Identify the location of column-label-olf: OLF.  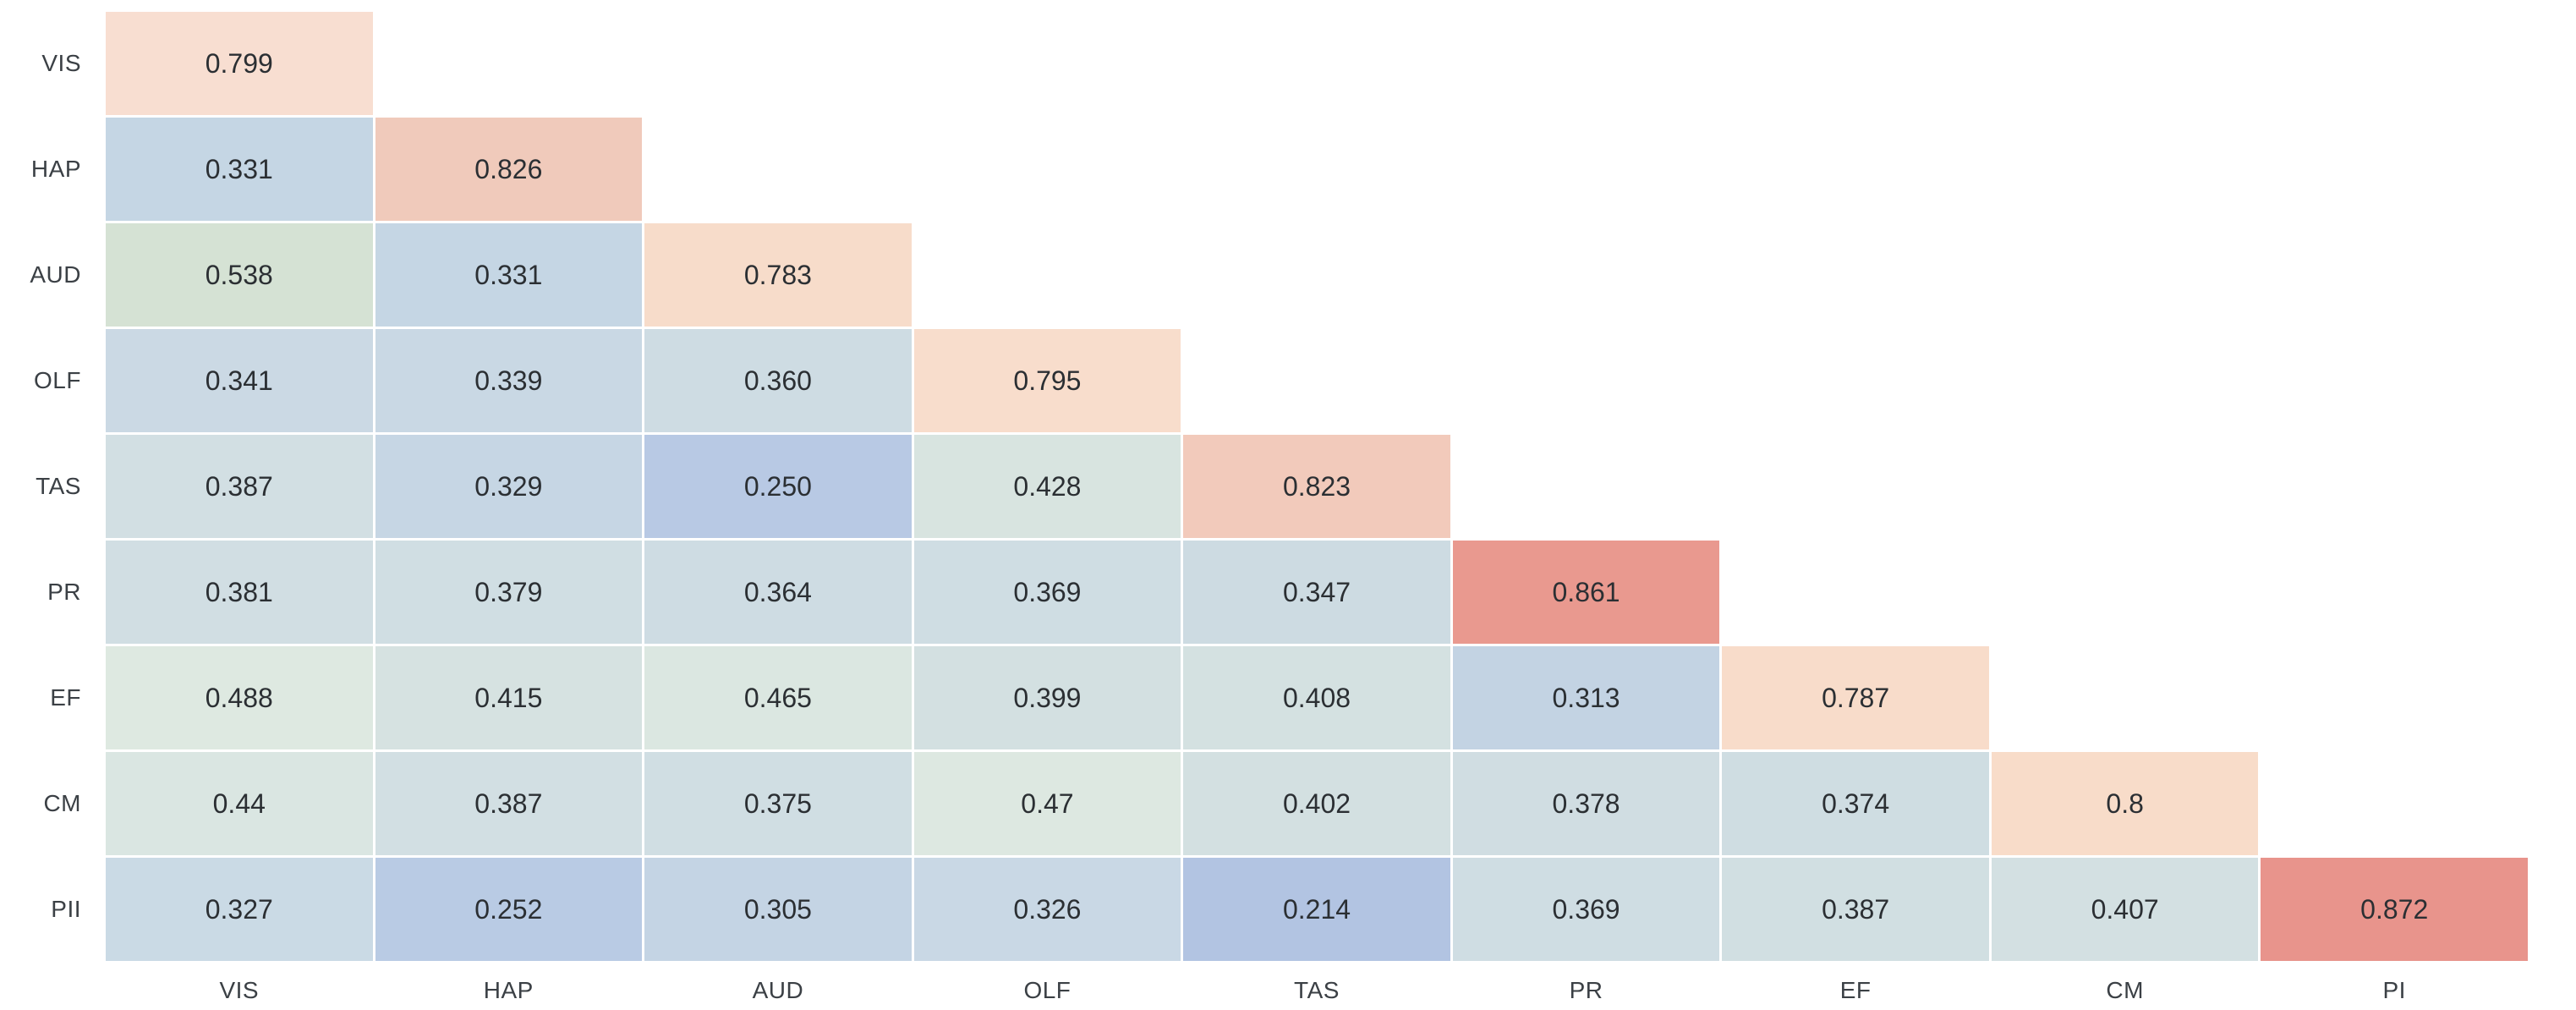
(1047, 990).